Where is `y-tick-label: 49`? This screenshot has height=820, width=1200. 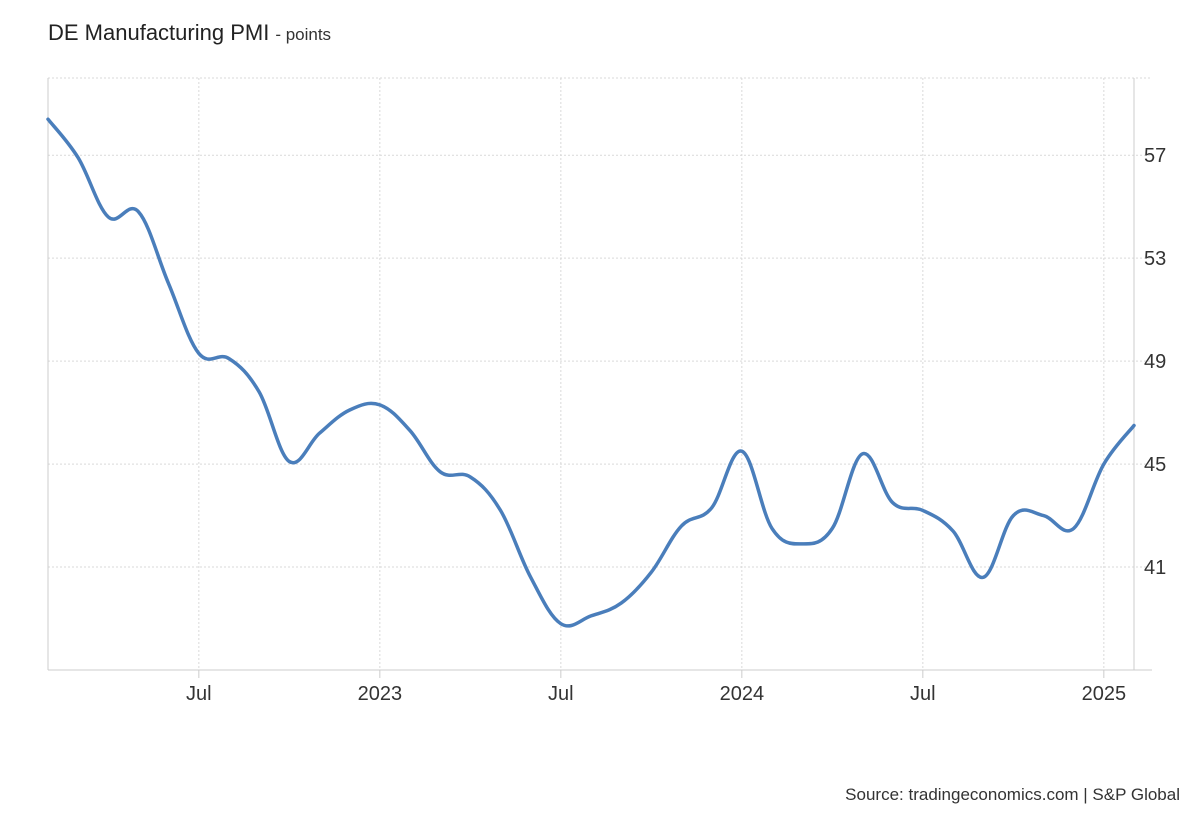
y-tick-label: 49 is located at coordinates (1155, 362).